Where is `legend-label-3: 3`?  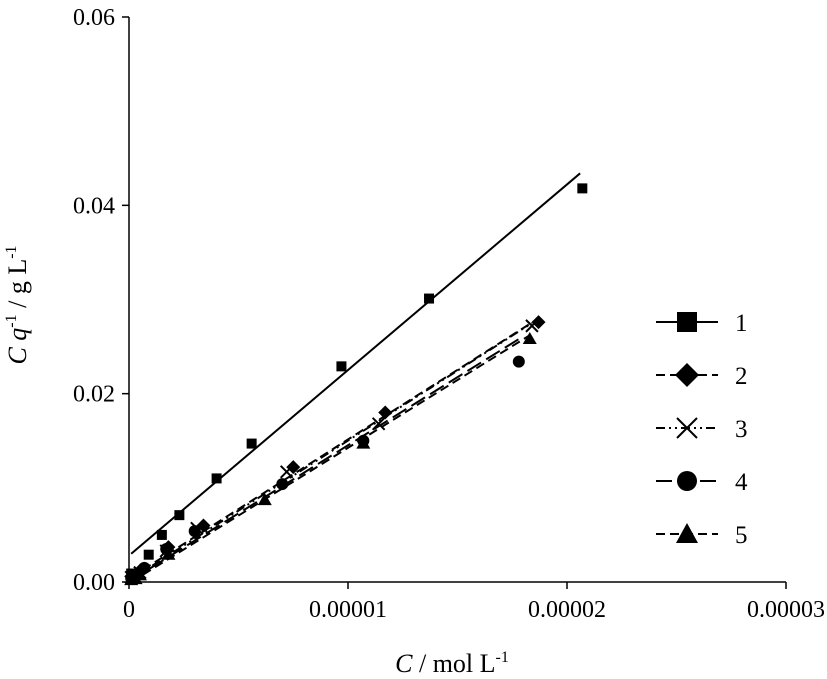
legend-label-3: 3 is located at coordinates (741, 429).